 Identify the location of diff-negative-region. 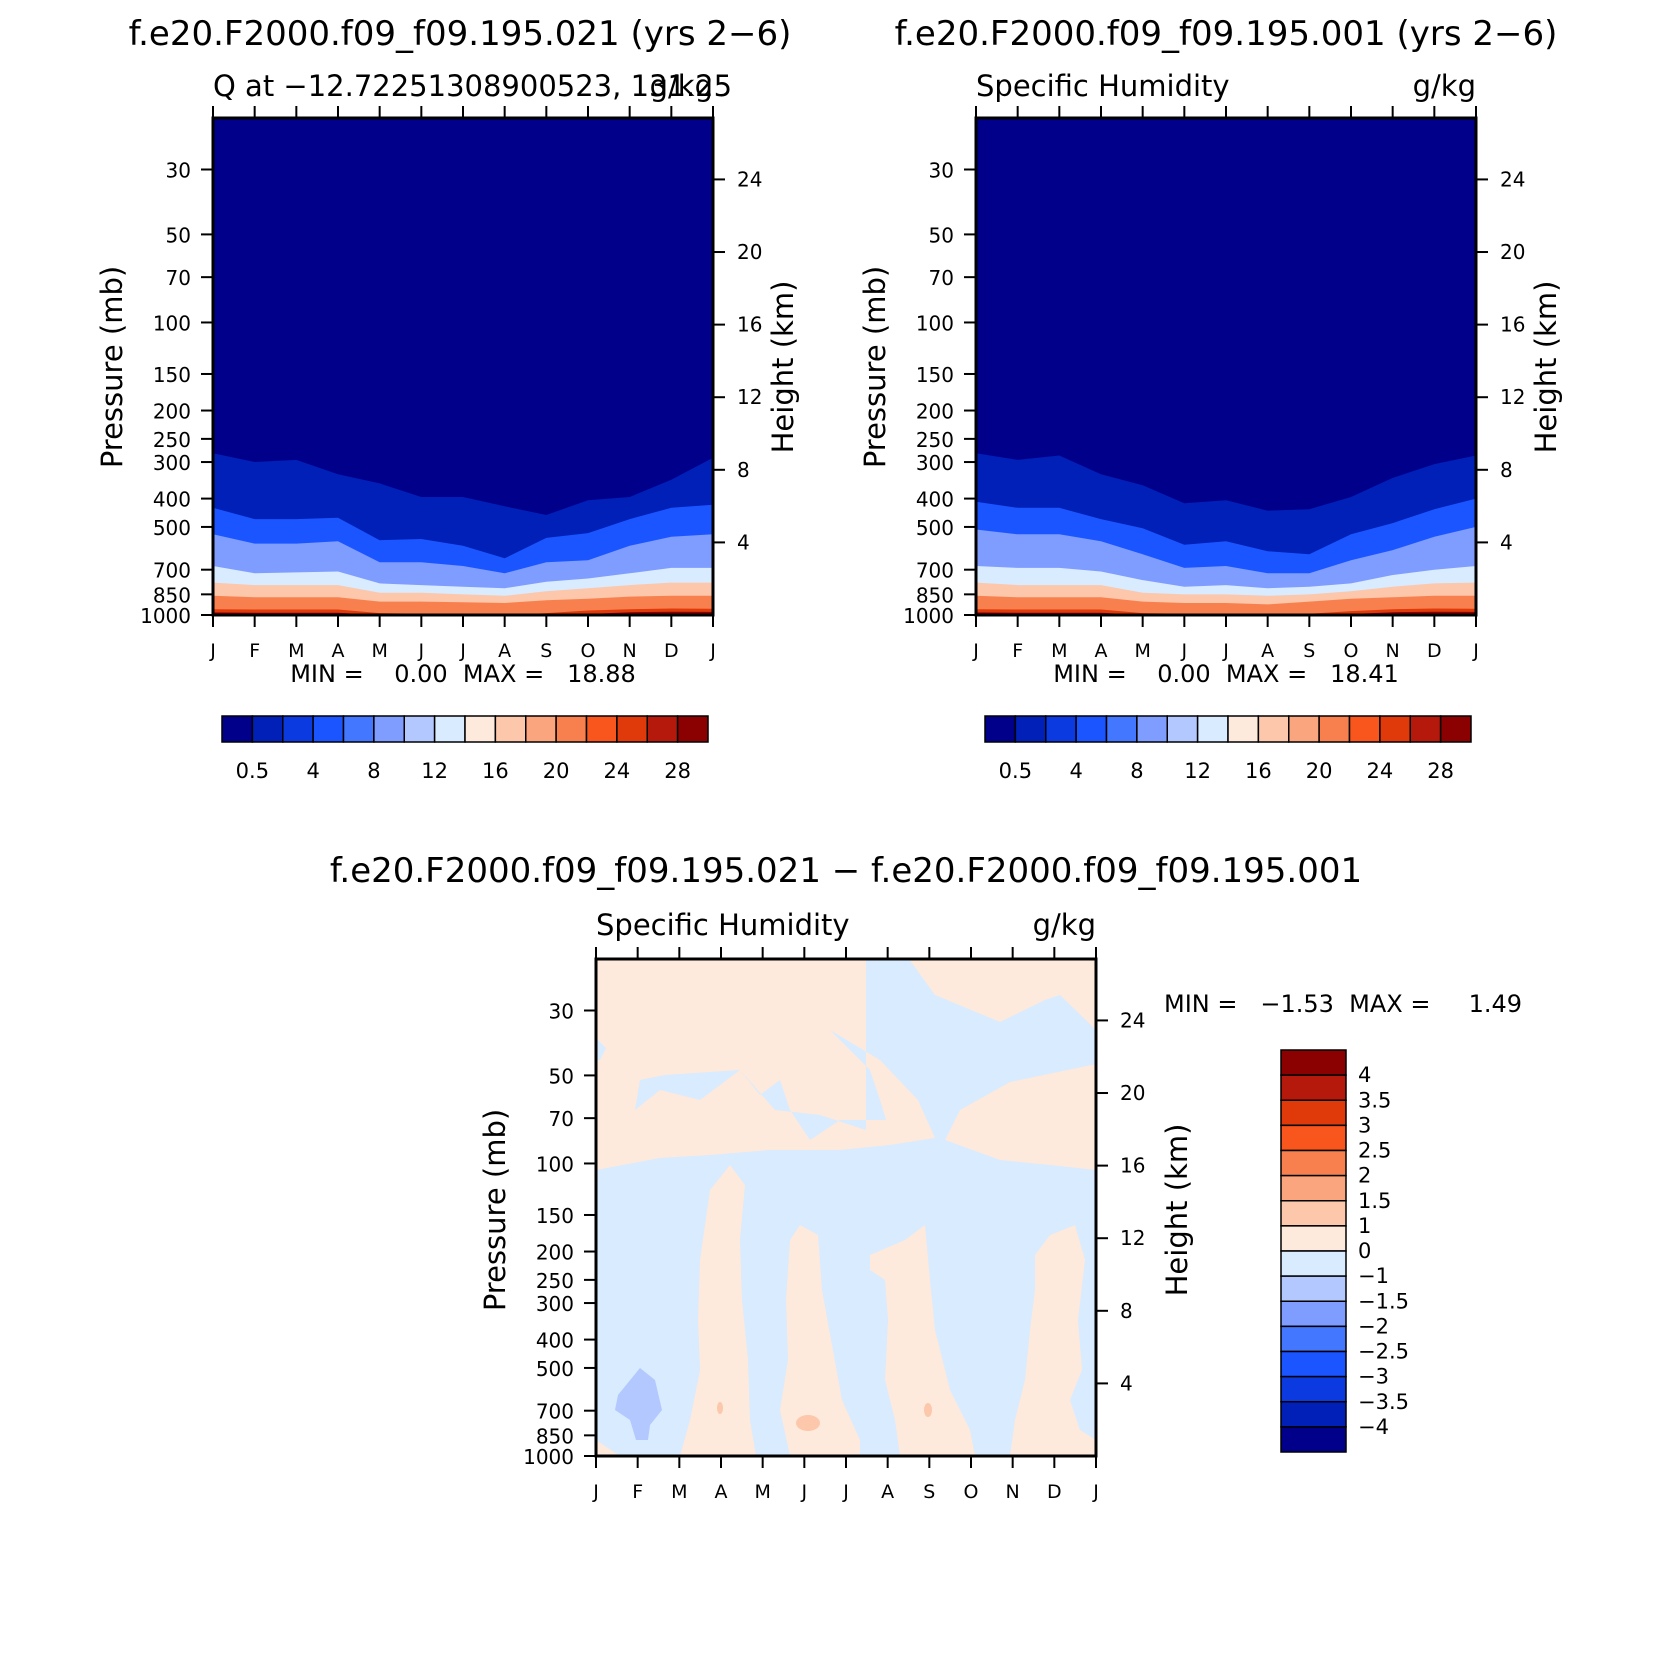
(601, 1049).